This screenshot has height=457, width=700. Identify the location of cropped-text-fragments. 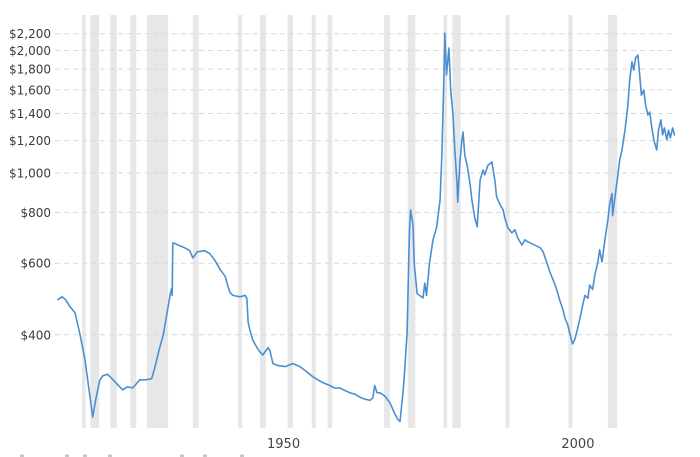
(132, 455).